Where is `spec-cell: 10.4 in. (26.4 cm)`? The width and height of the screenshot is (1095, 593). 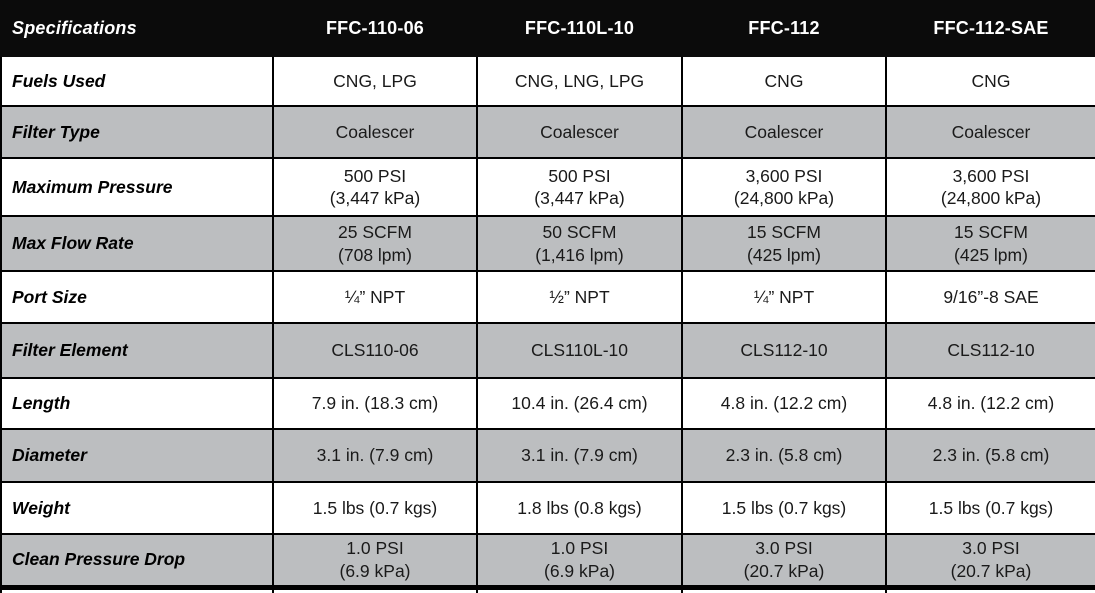
spec-cell: 10.4 in. (26.4 cm) is located at coordinates (579, 403).